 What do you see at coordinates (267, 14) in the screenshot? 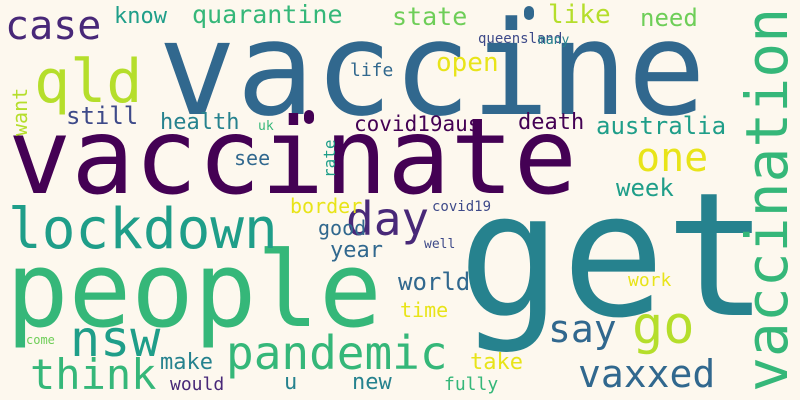
I see `word-quarantine: quarantine` at bounding box center [267, 14].